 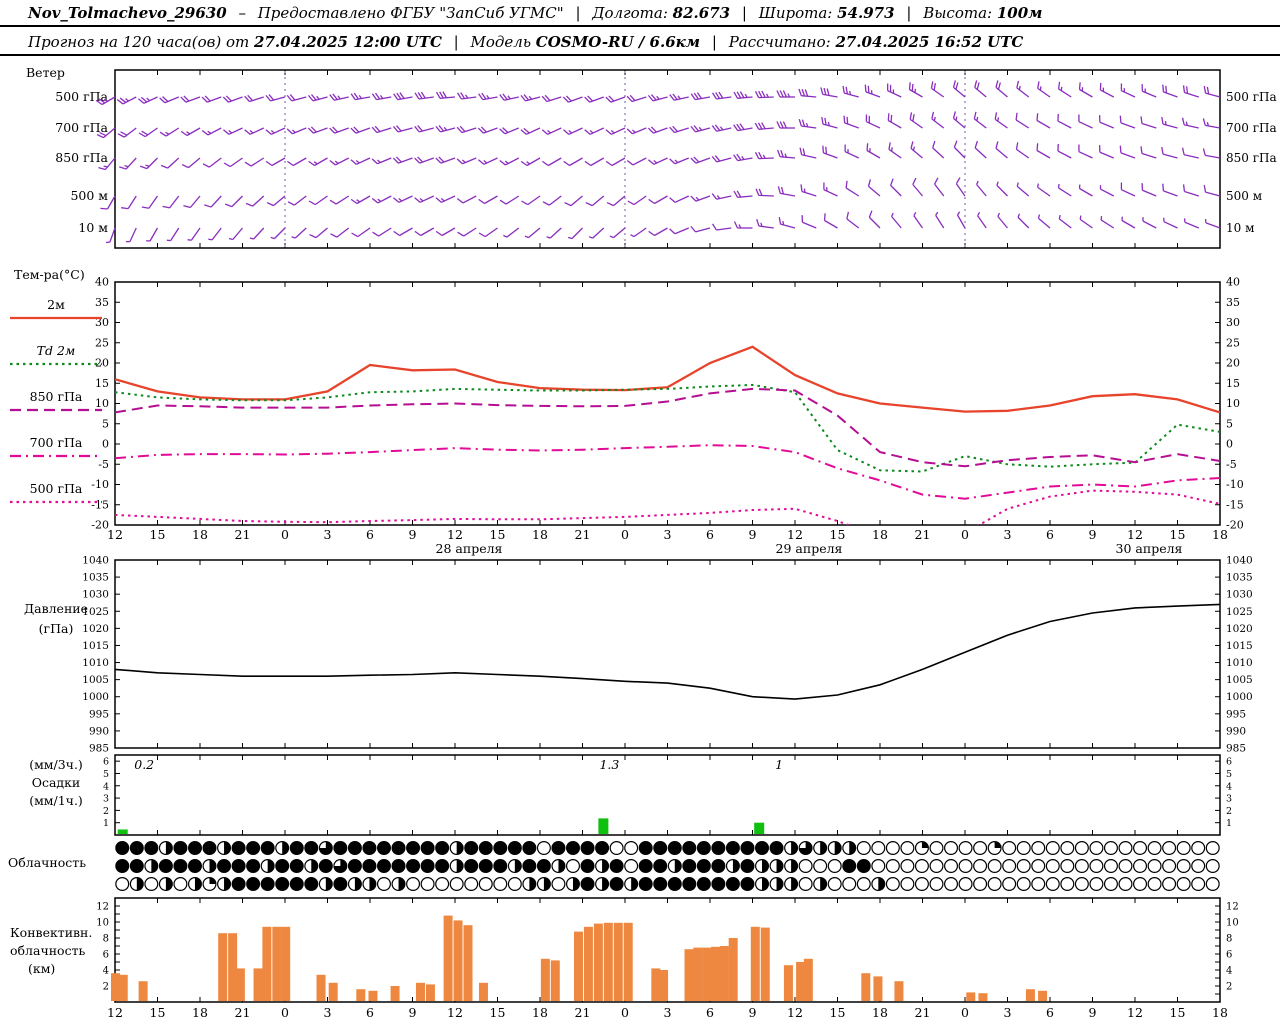 I want to click on tick-label: 3, so click(x=668, y=534).